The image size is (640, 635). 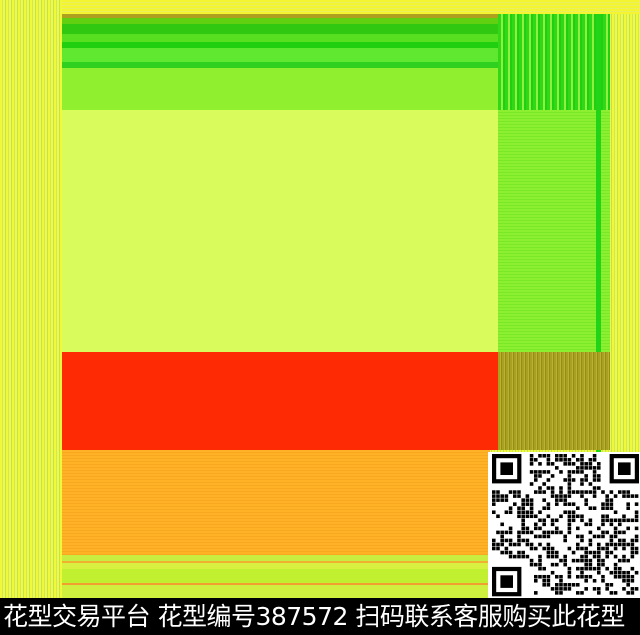 What do you see at coordinates (564, 525) in the screenshot?
I see `qr-code` at bounding box center [564, 525].